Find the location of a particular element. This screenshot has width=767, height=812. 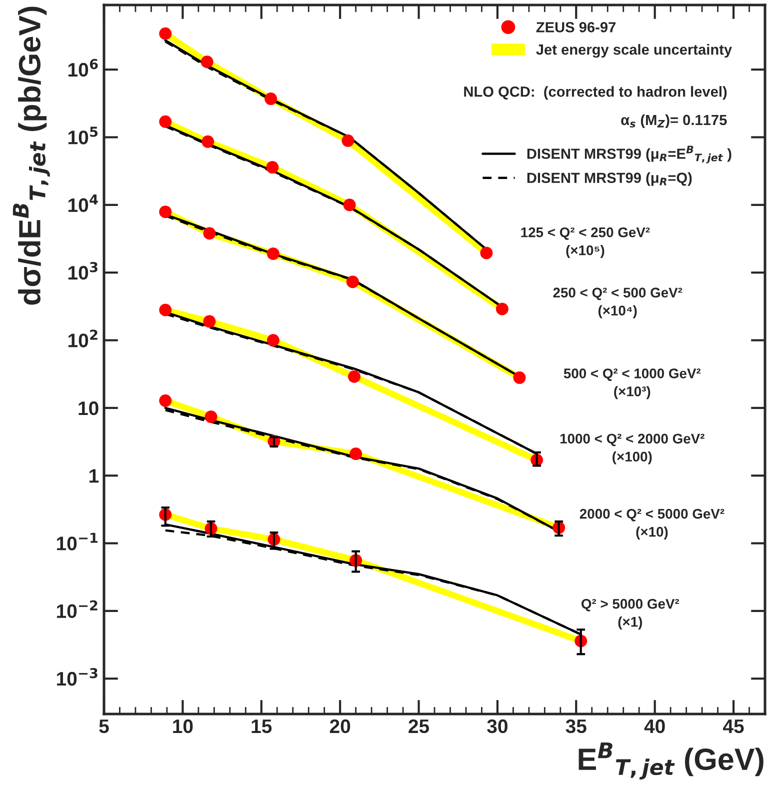

x-tick-label: 10 is located at coordinates (183, 726).